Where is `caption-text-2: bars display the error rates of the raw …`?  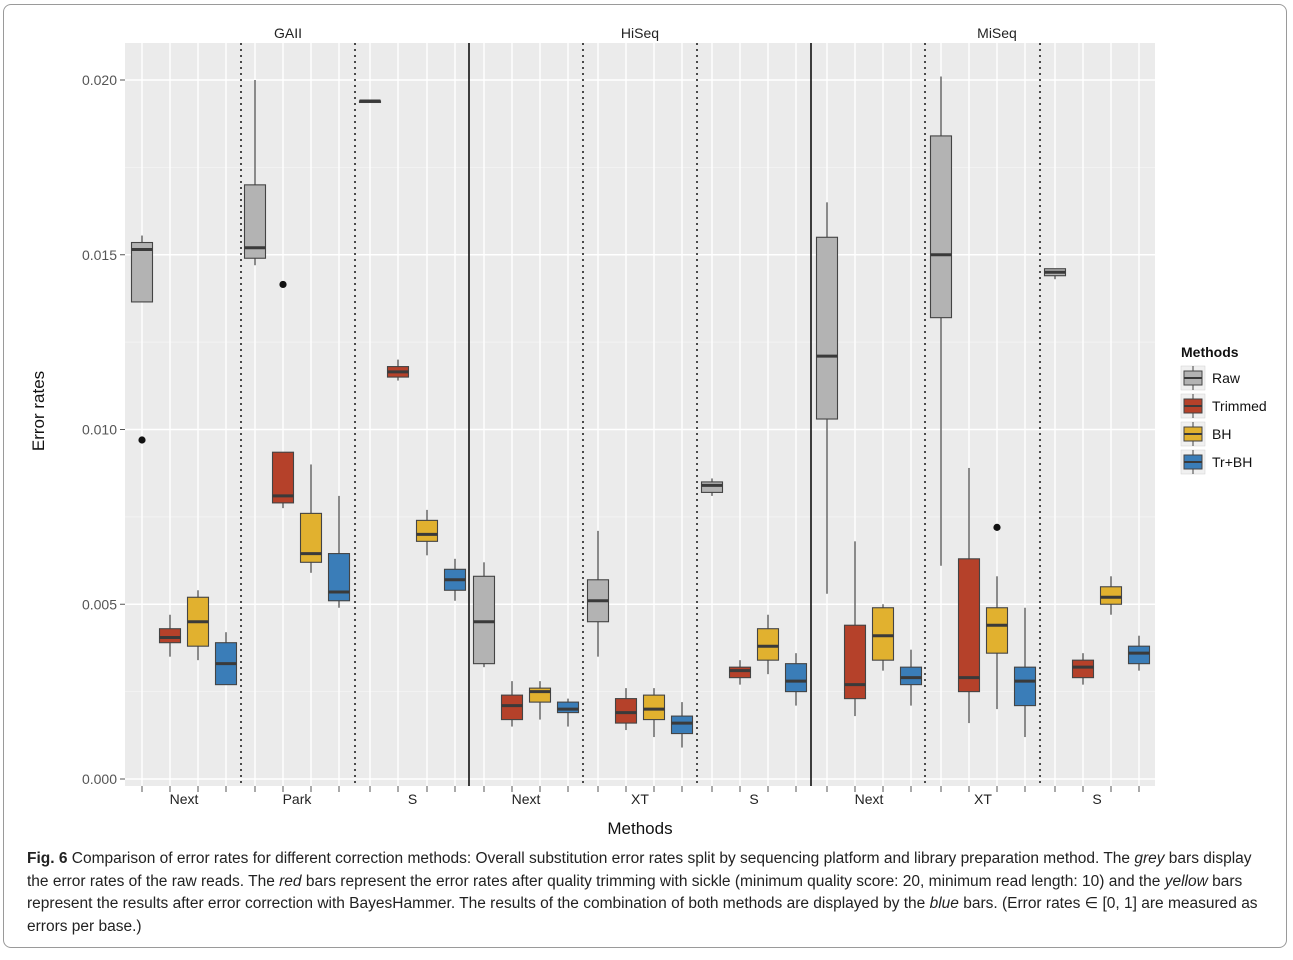 caption-text-2: bars display the error rates of the raw … is located at coordinates (639, 870).